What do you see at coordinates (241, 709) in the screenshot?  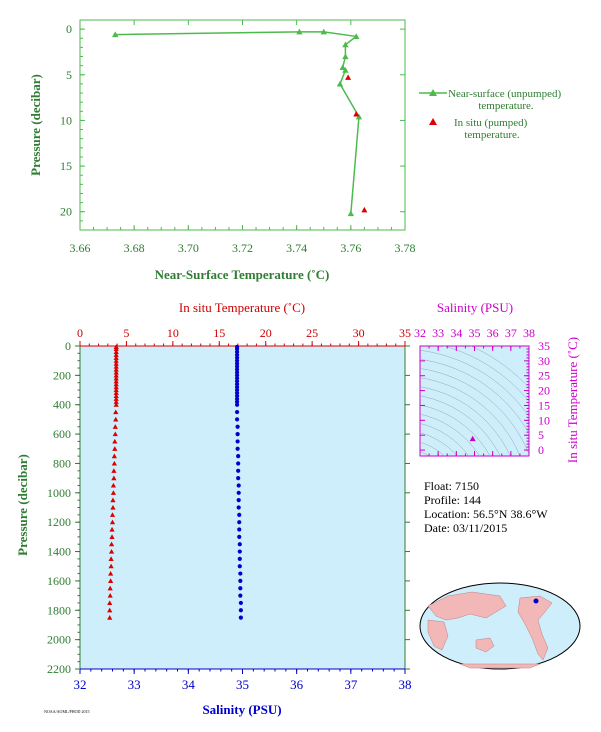 I see `profile-bottom-axis-label: Salinity (PSU)` at bounding box center [241, 709].